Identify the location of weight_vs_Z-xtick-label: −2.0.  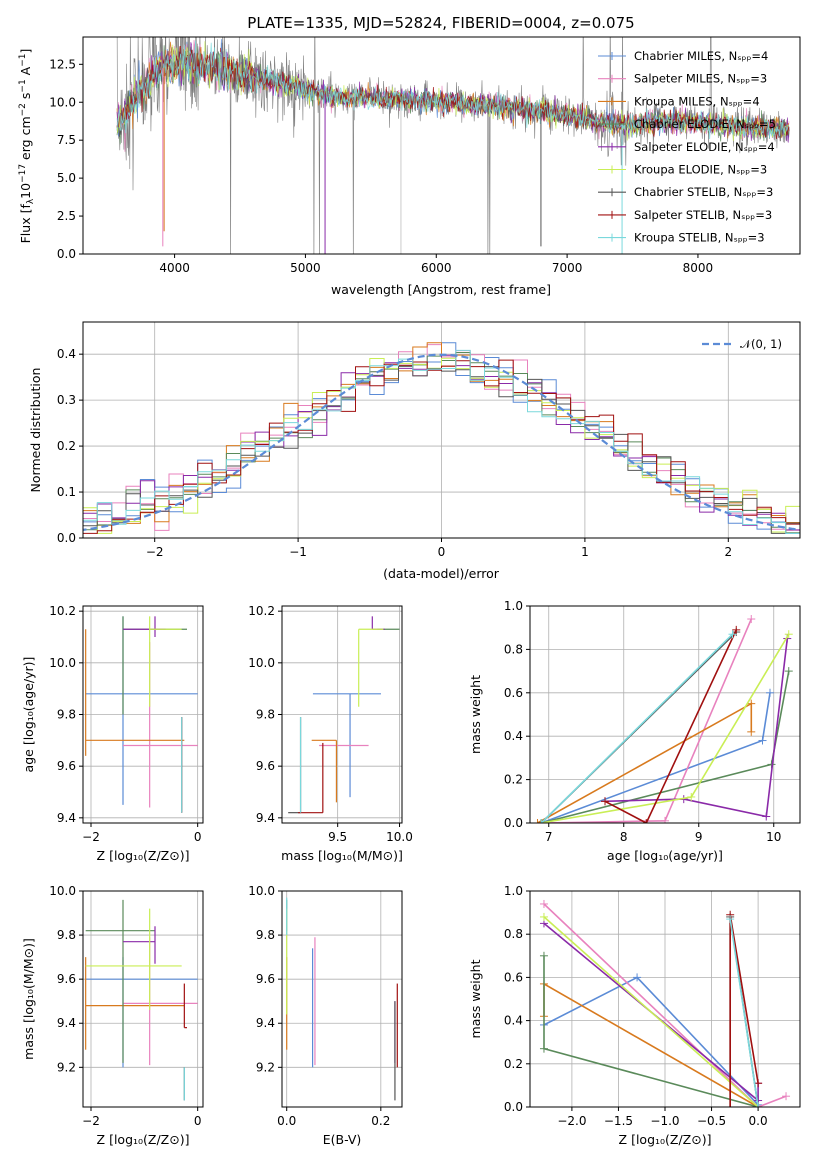
(571, 1121).